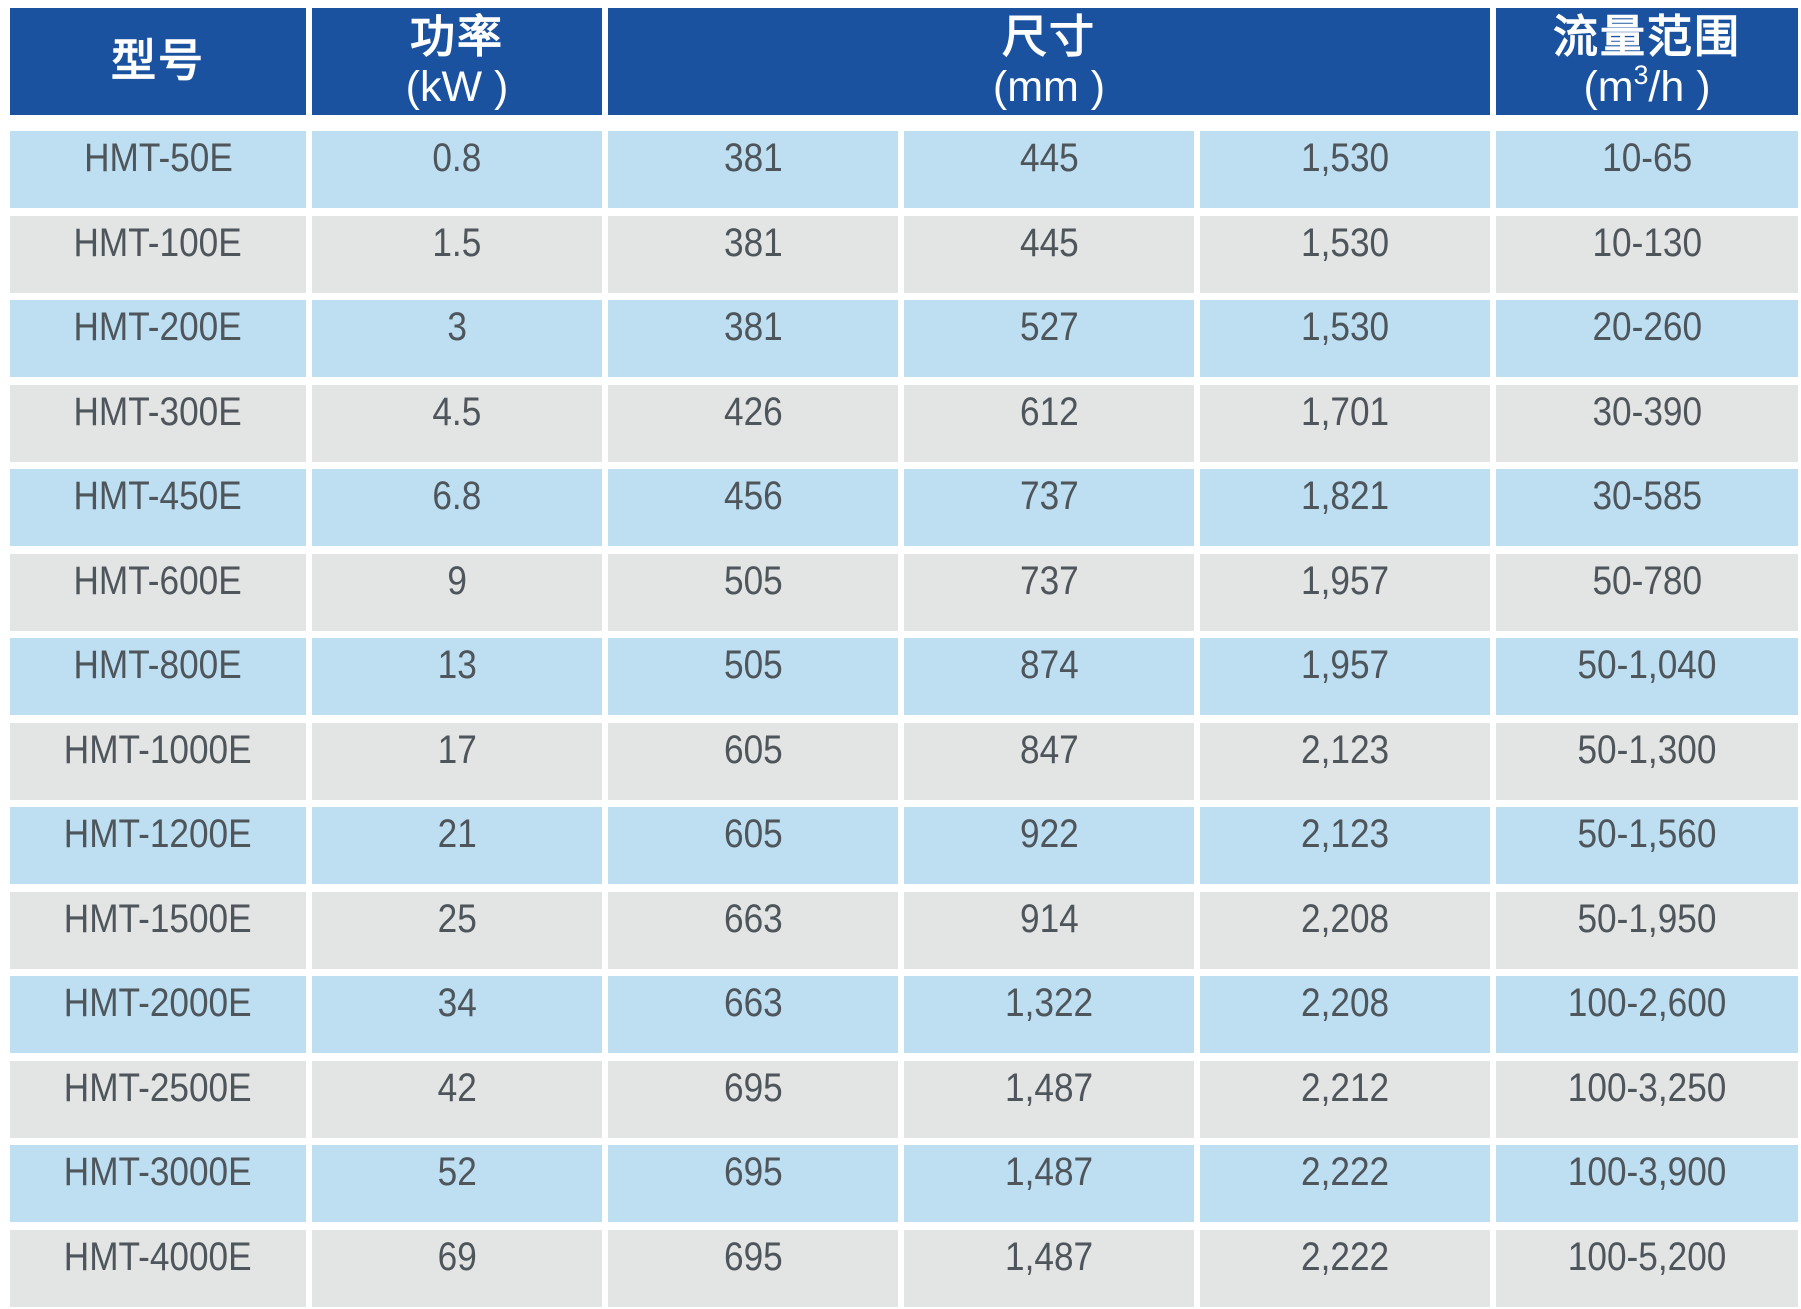 The height and width of the screenshot is (1309, 1801). I want to click on cell-model: HMT-100E, so click(158, 254).